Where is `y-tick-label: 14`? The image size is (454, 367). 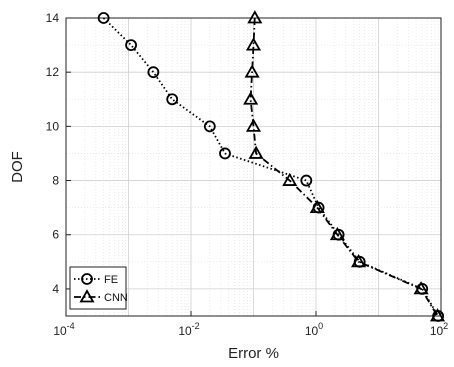
y-tick-label: 14 is located at coordinates (53, 18).